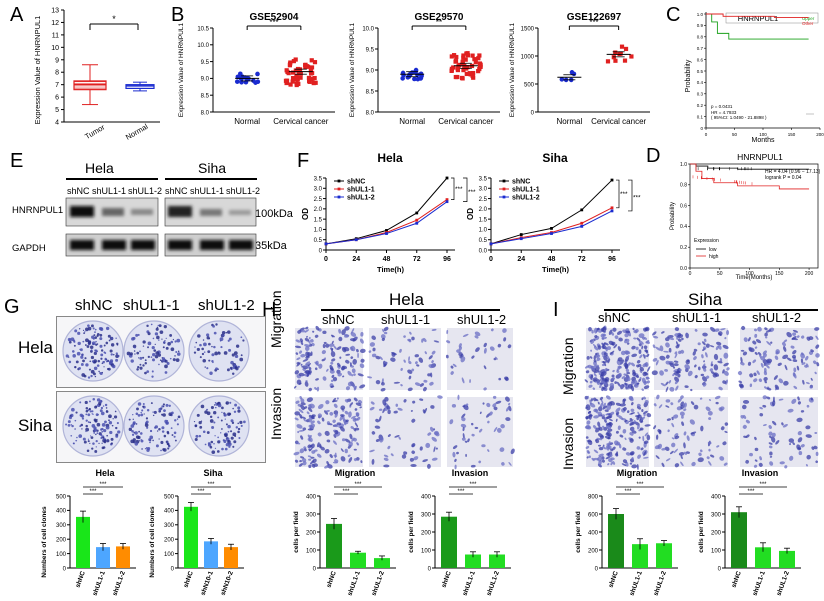 The width and height of the screenshot is (824, 601). What do you see at coordinates (269, 310) in the screenshot?
I see `panel-label-h: H` at bounding box center [269, 310].